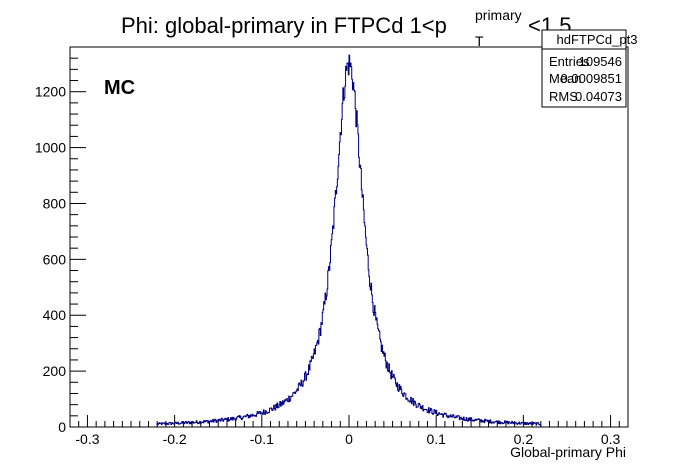  What do you see at coordinates (568, 452) in the screenshot?
I see `x-axis-title: Global-primary Phi` at bounding box center [568, 452].